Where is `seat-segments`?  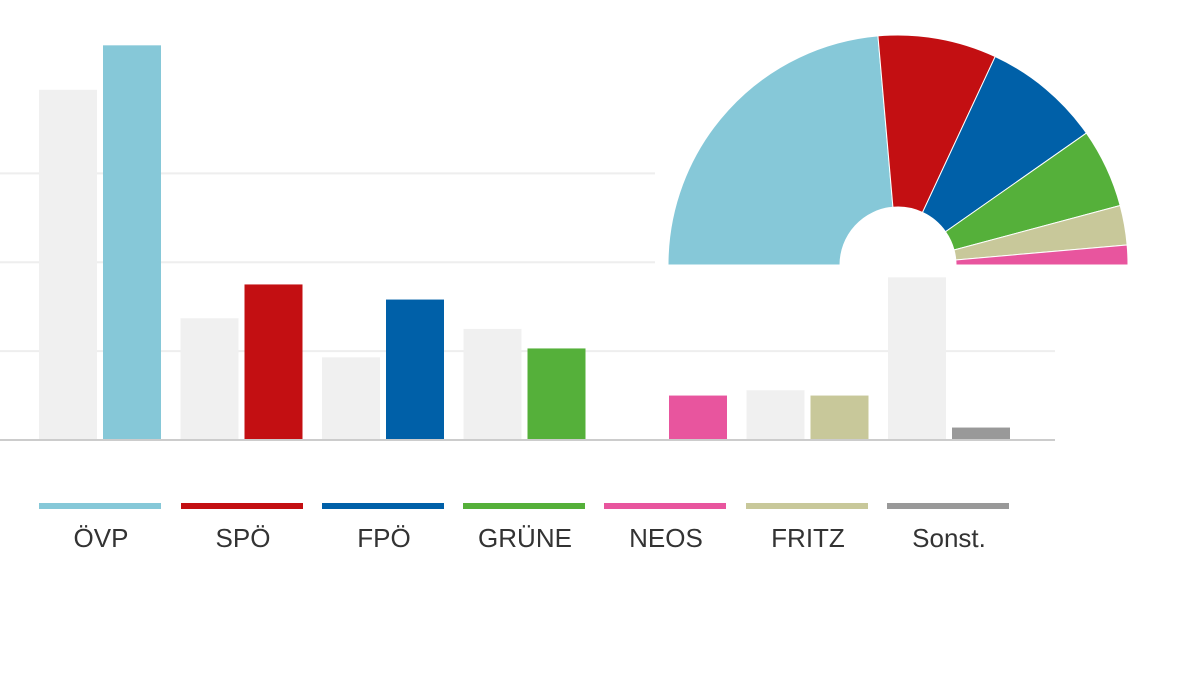
seat-segments is located at coordinates (898, 150).